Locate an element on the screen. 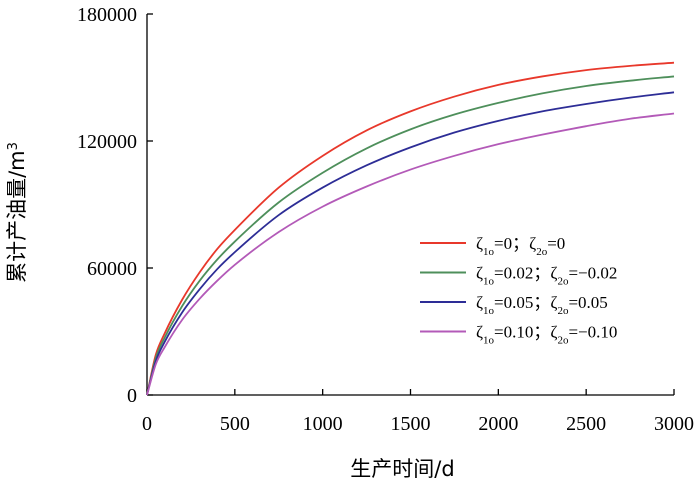 The image size is (700, 492). y-tick-label: 60000 is located at coordinates (112, 269).